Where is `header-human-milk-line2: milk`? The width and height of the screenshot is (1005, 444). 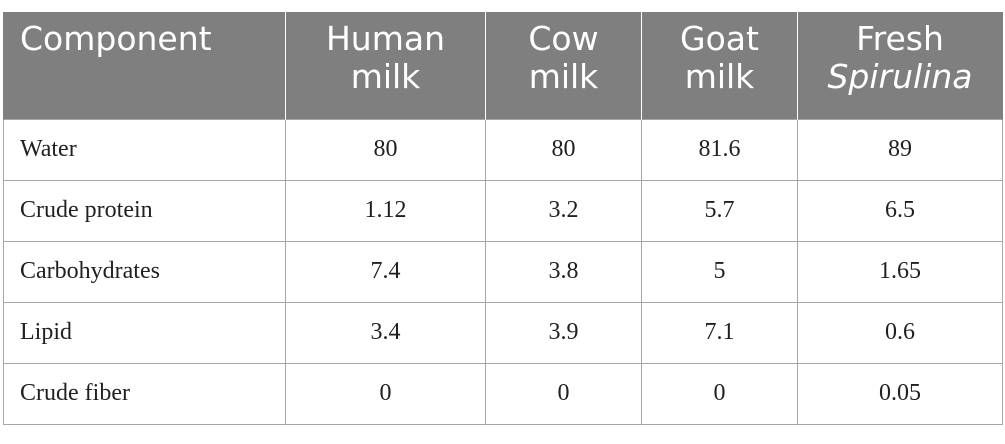 header-human-milk-line2: milk is located at coordinates (385, 76).